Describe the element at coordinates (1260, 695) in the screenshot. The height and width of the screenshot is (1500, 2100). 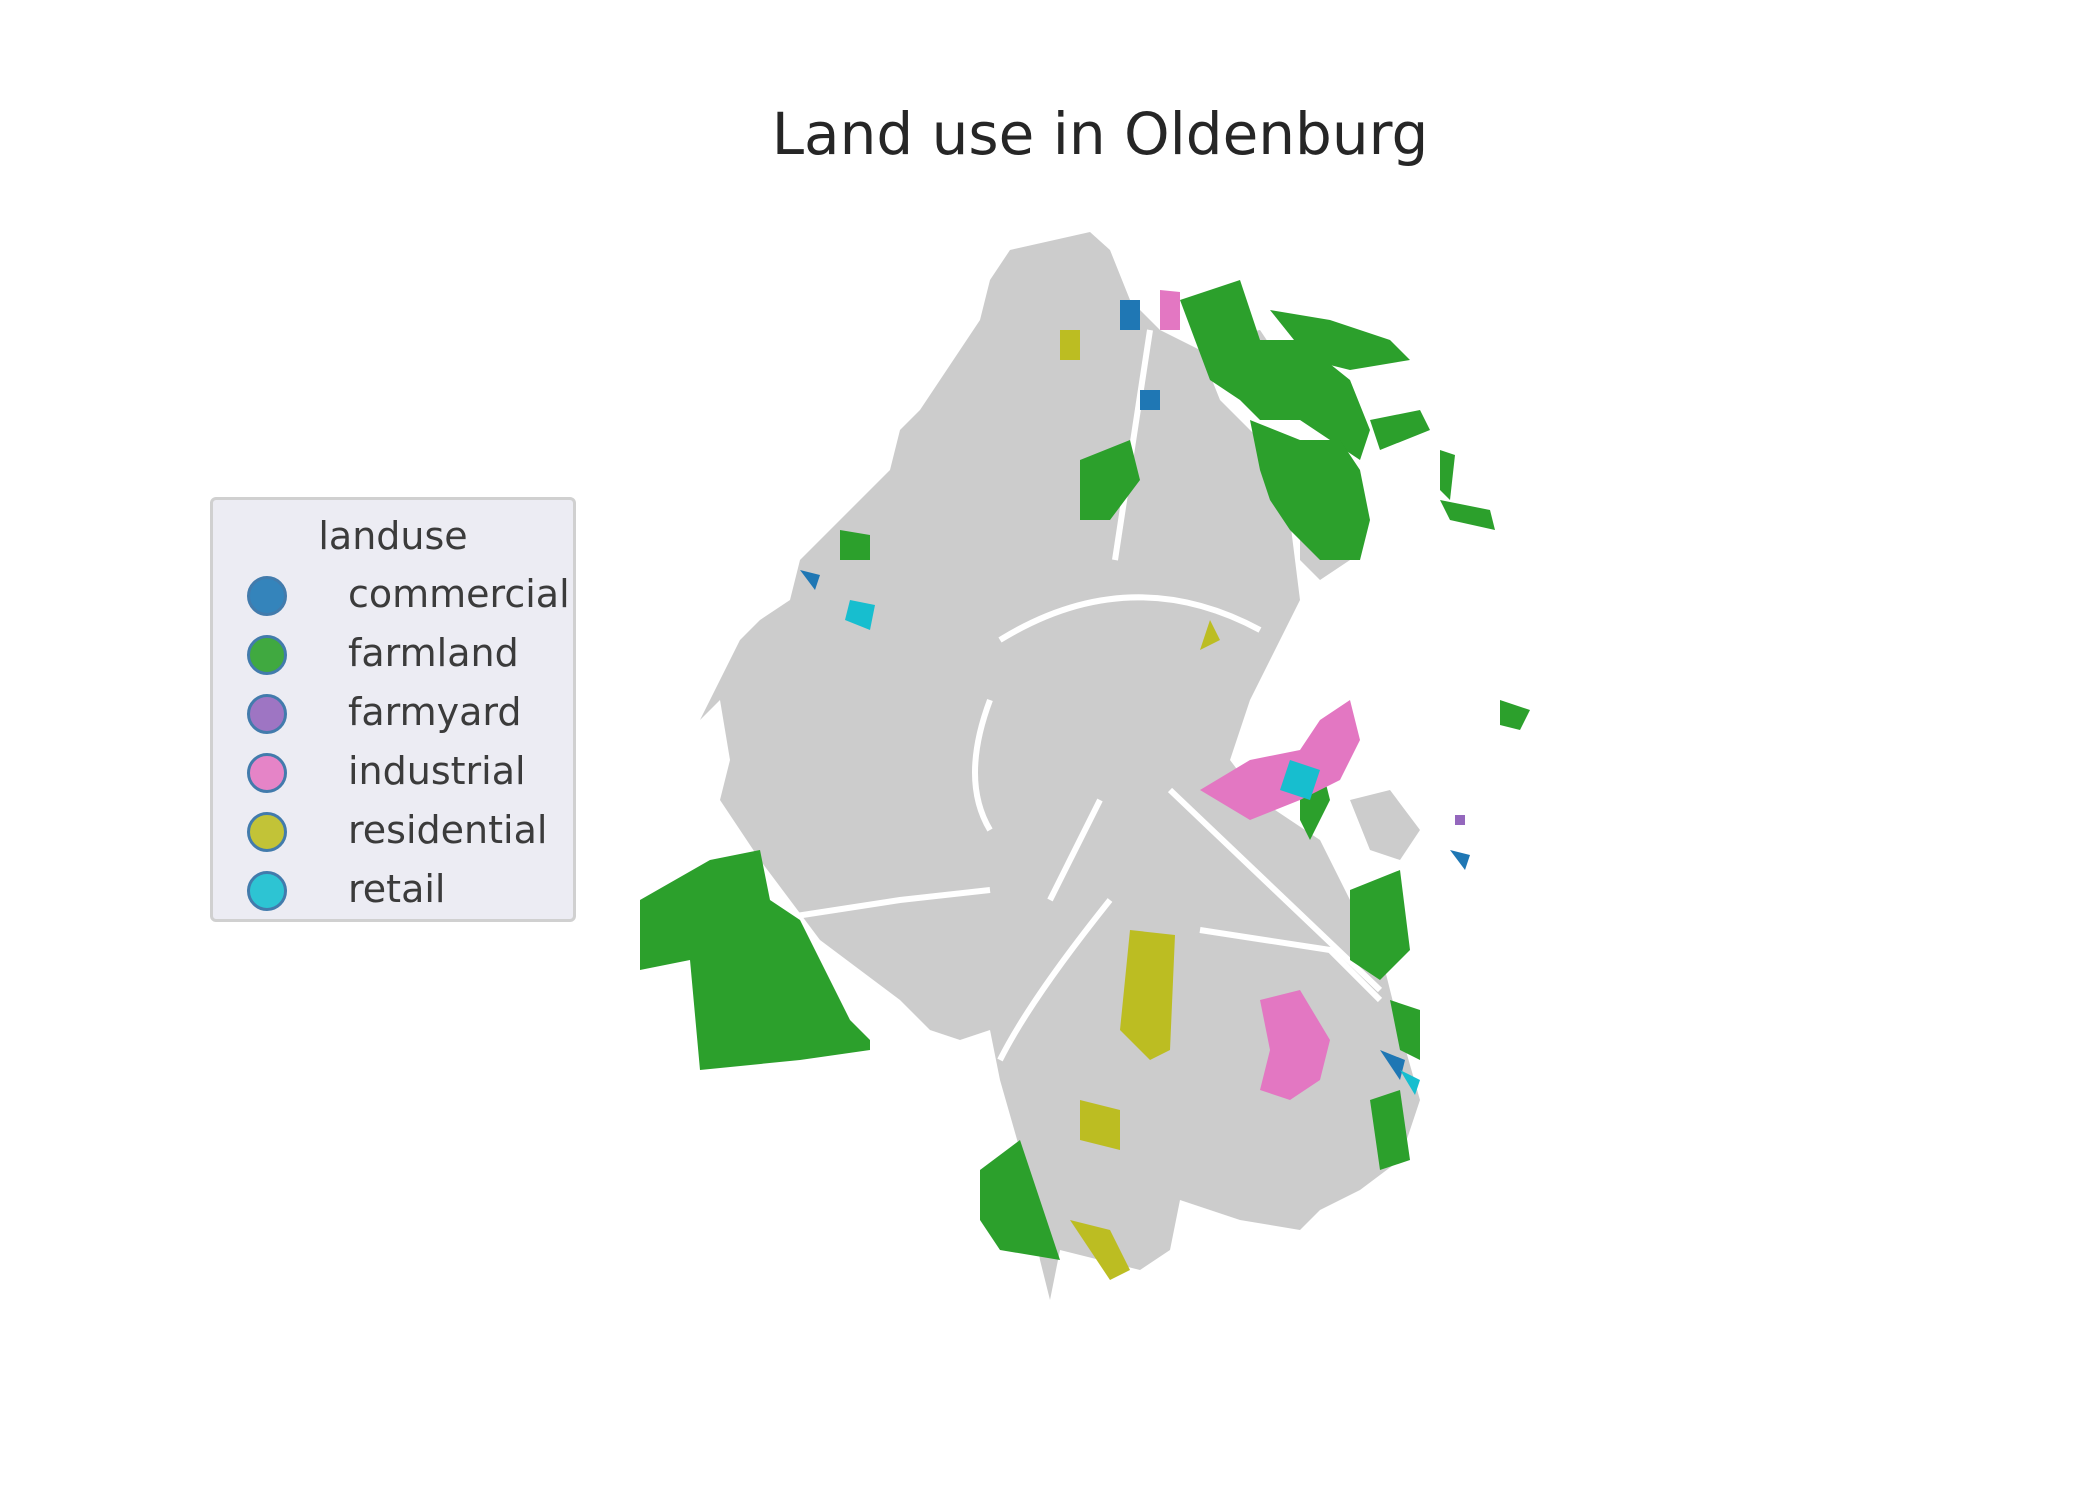
I see `industrial-areas` at that location.